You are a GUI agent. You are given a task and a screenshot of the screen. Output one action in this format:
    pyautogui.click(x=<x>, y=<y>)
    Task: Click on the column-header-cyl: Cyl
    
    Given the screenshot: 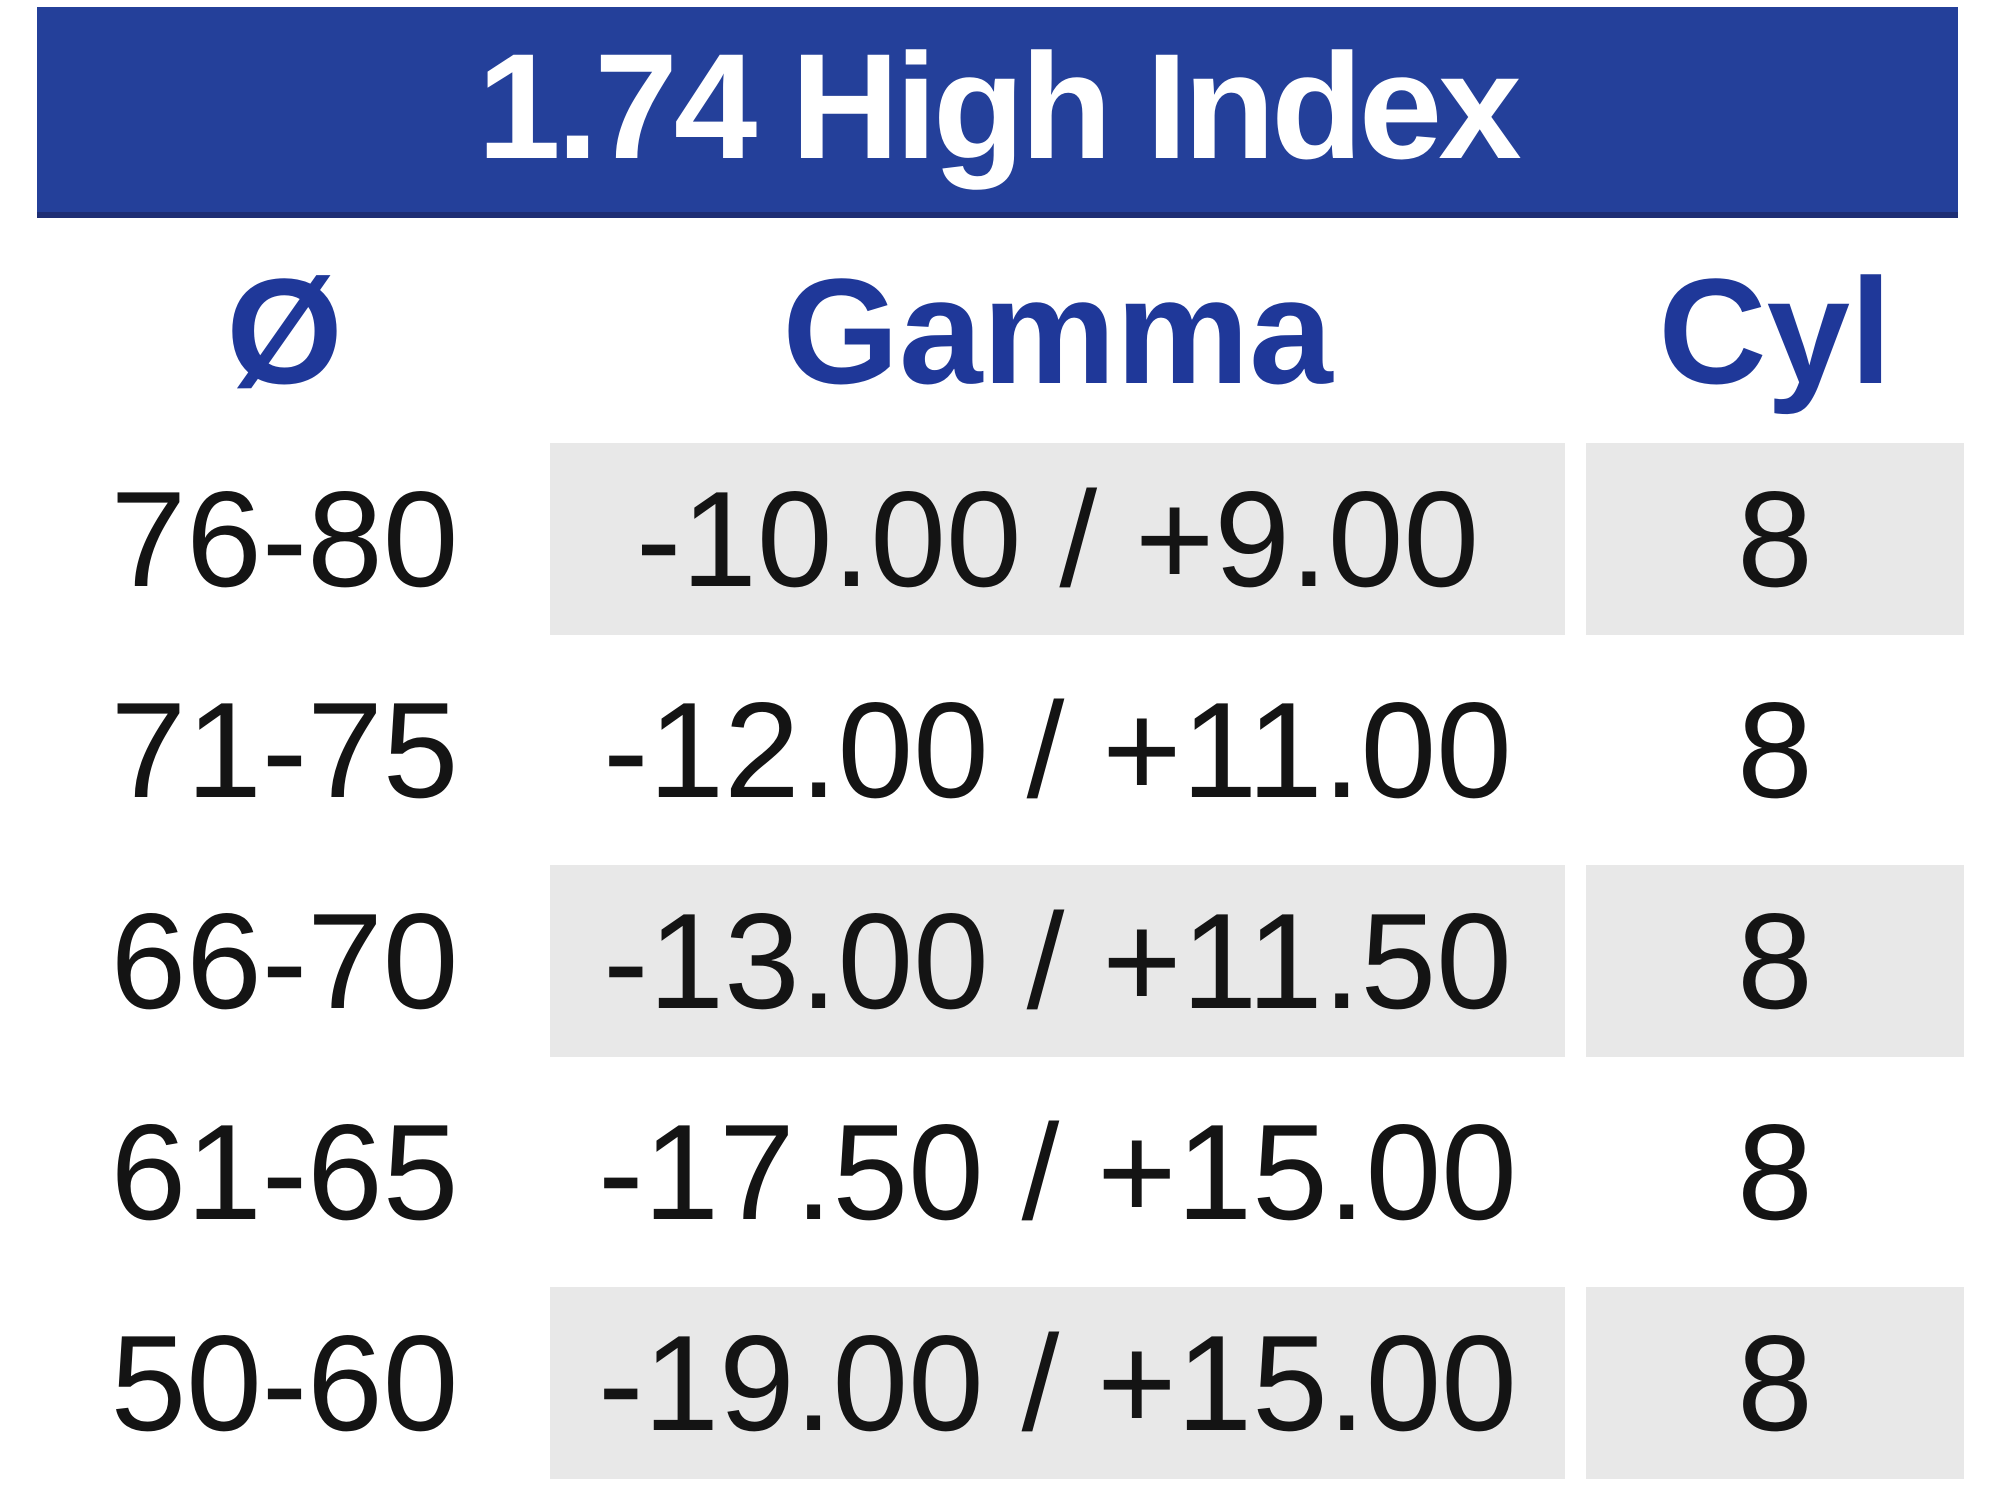 What is the action you would take?
    pyautogui.click(x=1775, y=330)
    